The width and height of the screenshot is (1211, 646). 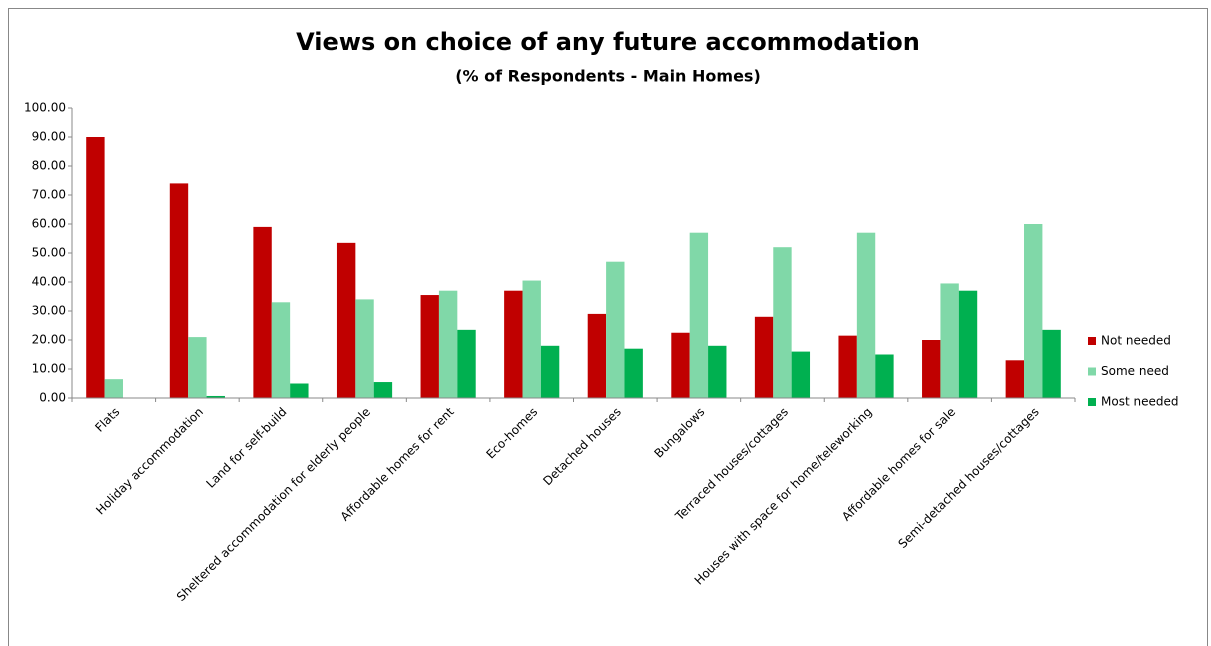 What do you see at coordinates (49, 282) in the screenshot?
I see `y-tick-label: 40.00` at bounding box center [49, 282].